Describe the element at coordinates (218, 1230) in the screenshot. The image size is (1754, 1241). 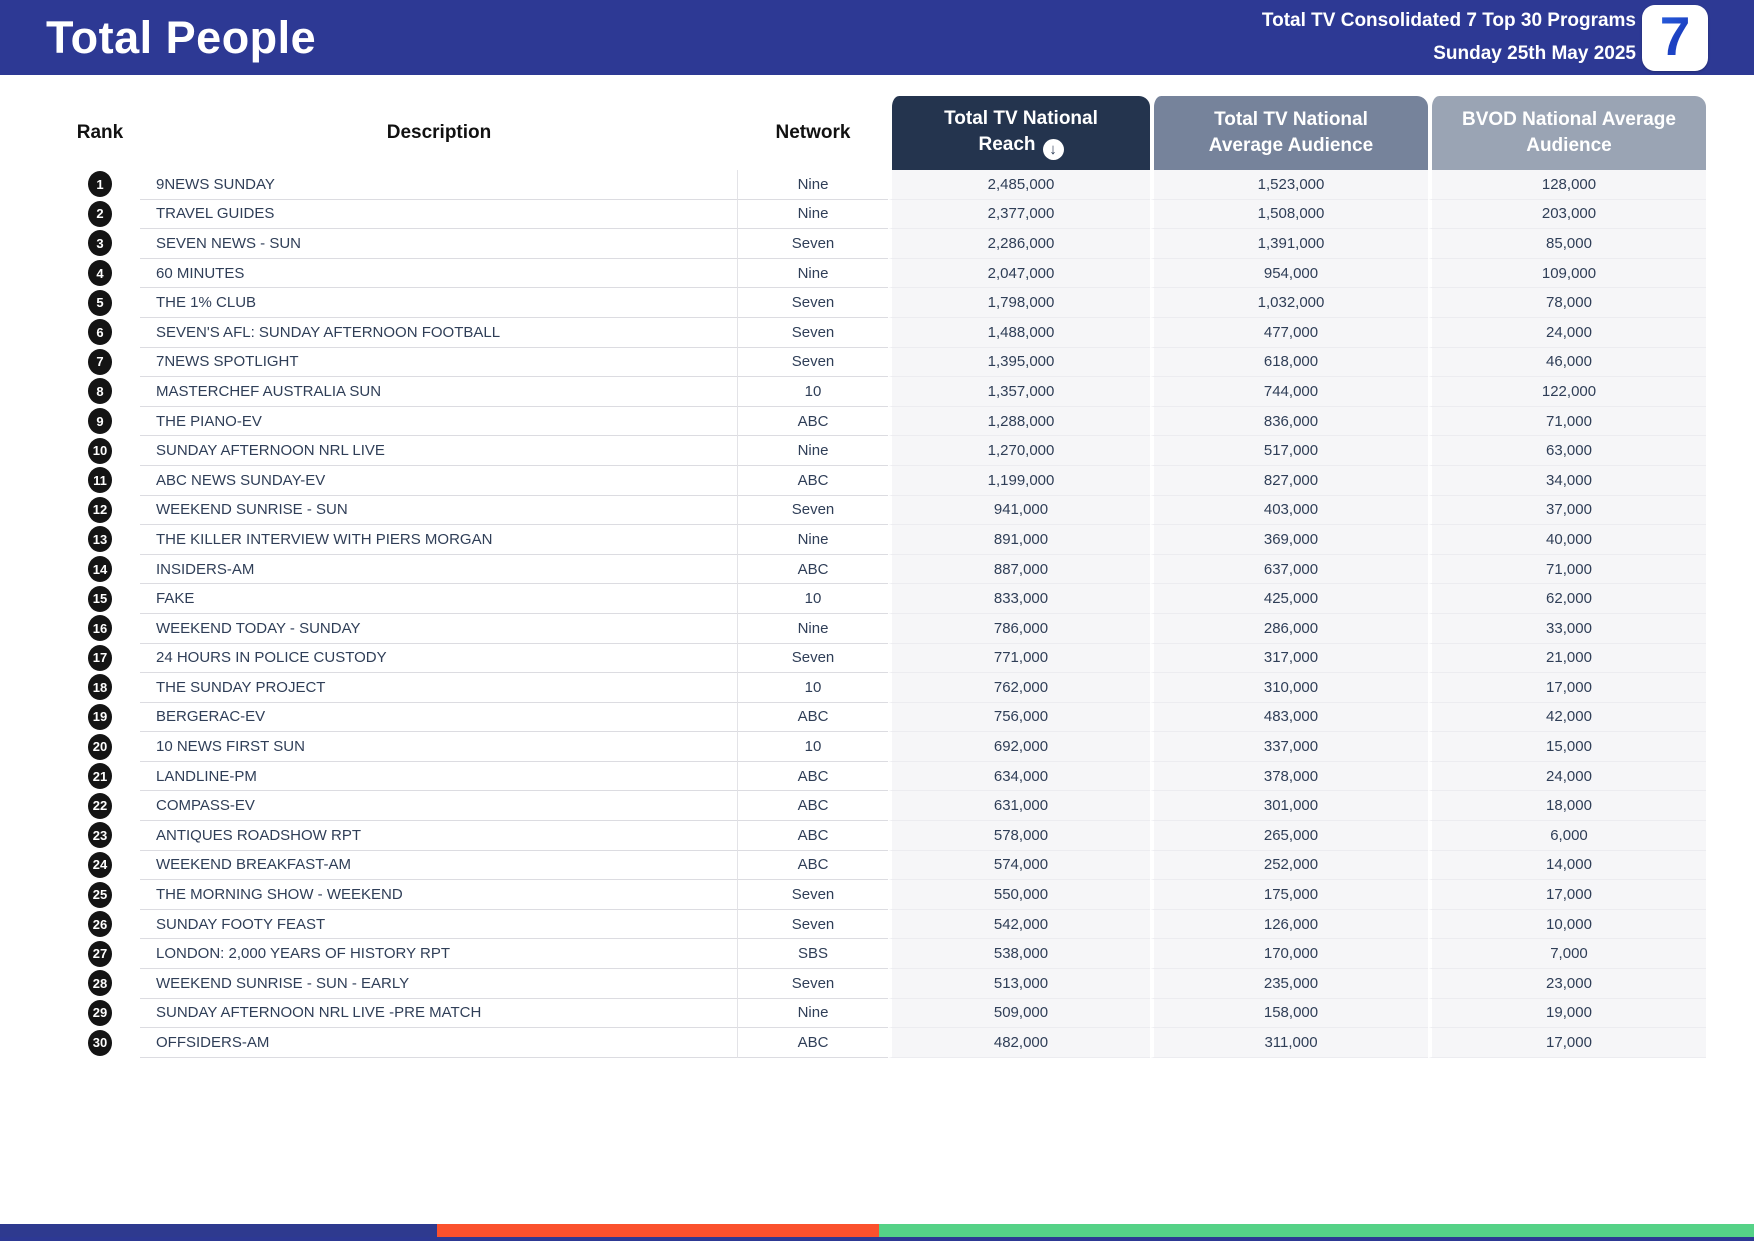
I see `footer-stripe-blue` at that location.